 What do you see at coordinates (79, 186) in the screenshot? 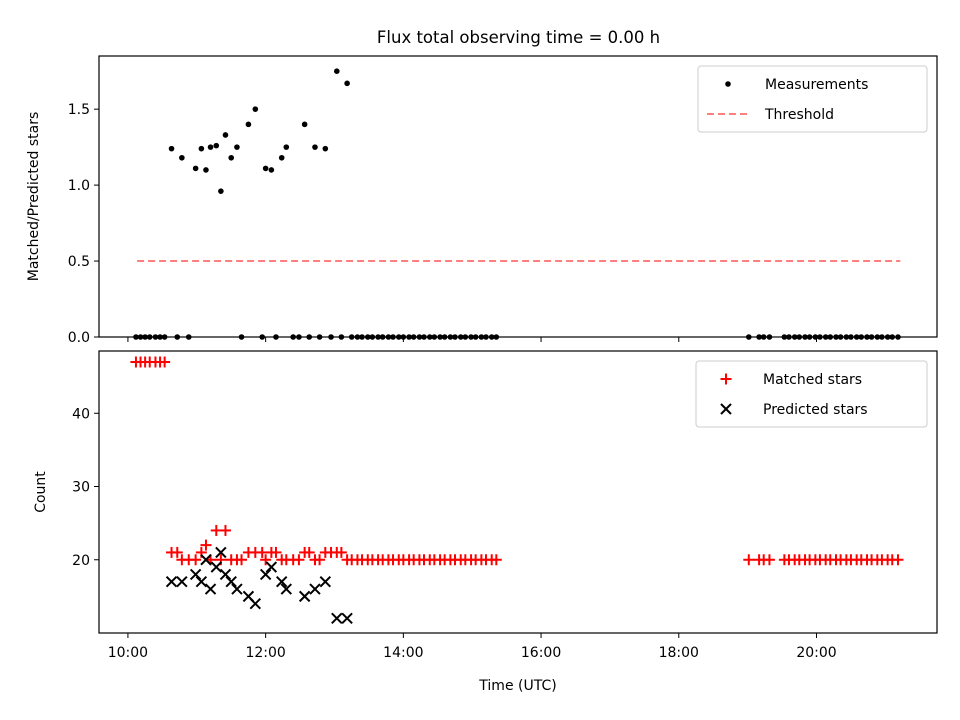
I see `y-tick-label: 1.0` at bounding box center [79, 186].